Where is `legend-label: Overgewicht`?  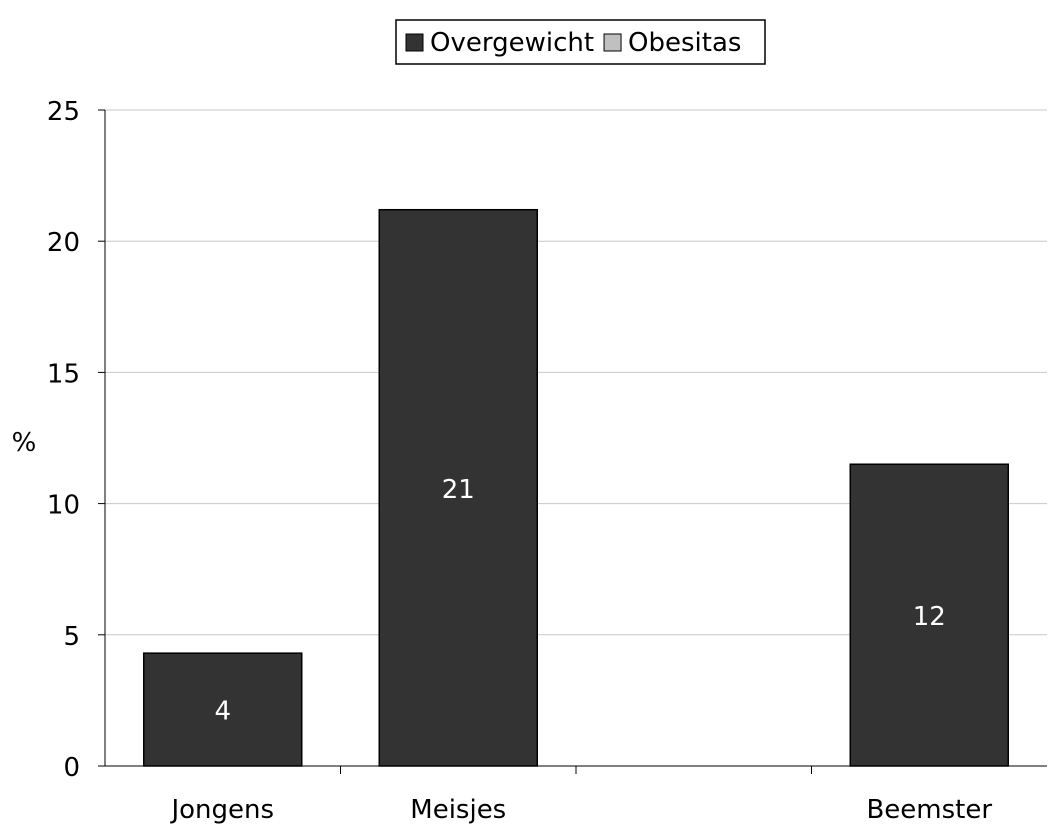
legend-label: Overgewicht is located at coordinates (512, 43).